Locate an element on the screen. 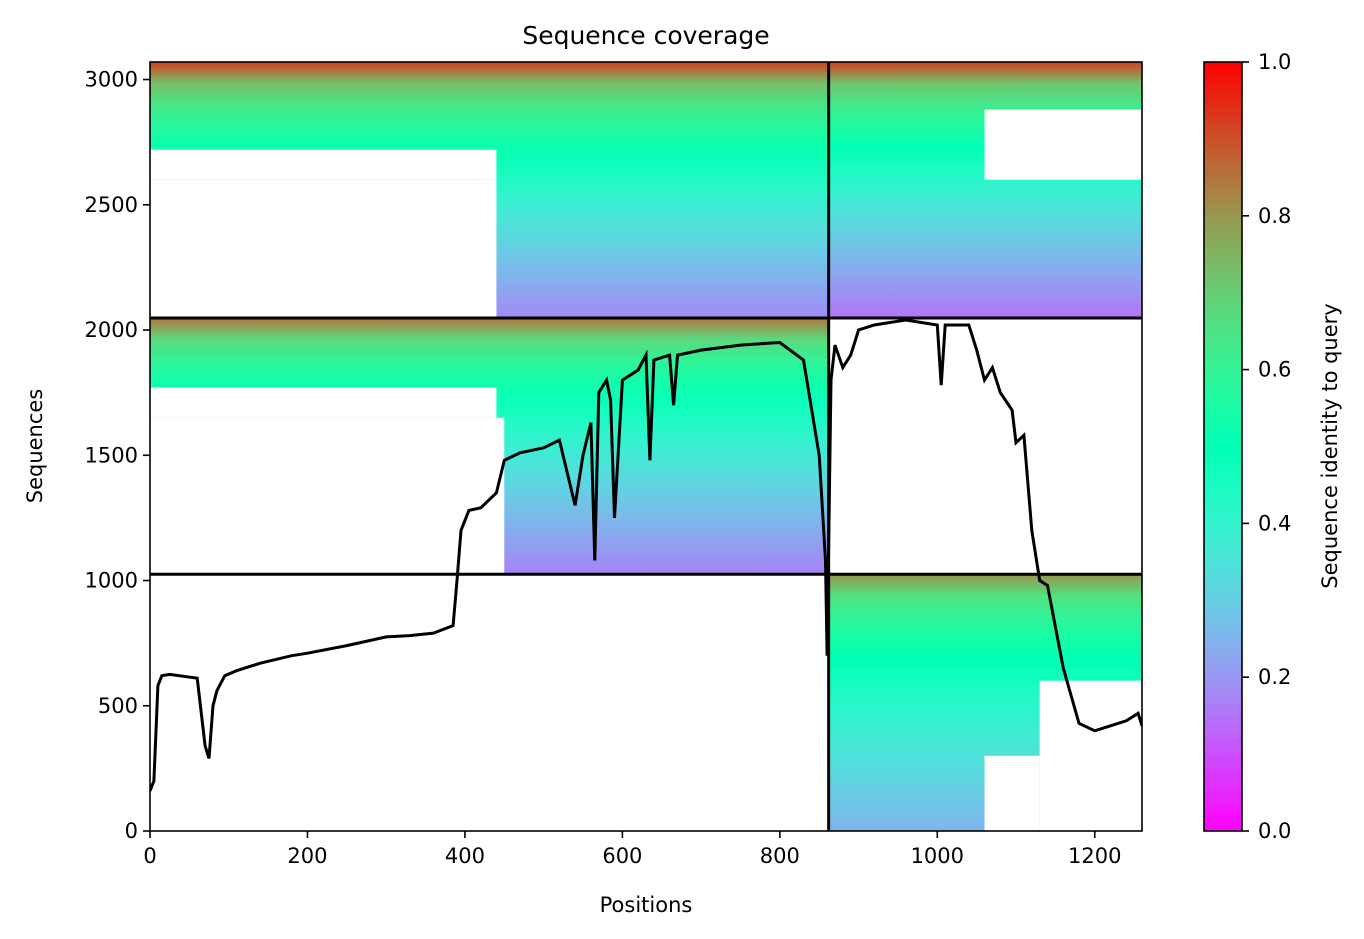 This screenshot has width=1364, height=939. x-tick-label: 1000 is located at coordinates (937, 856).